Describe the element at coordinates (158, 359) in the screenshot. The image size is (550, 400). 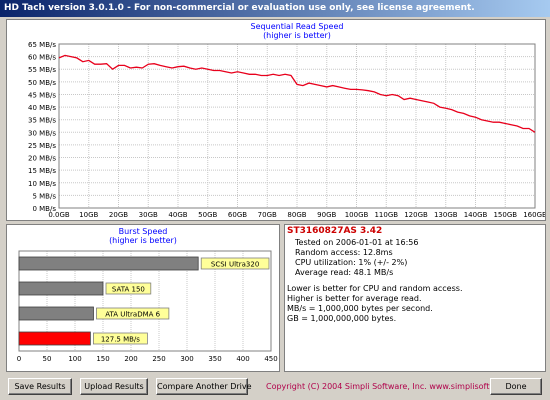
I see `x-tick-label: 250` at that location.